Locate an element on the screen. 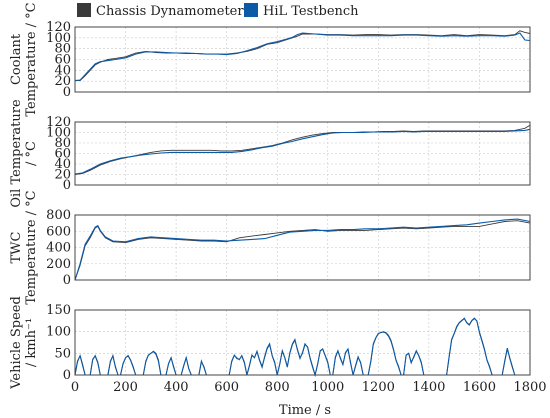  x-tick-label: 0 is located at coordinates (75, 387).